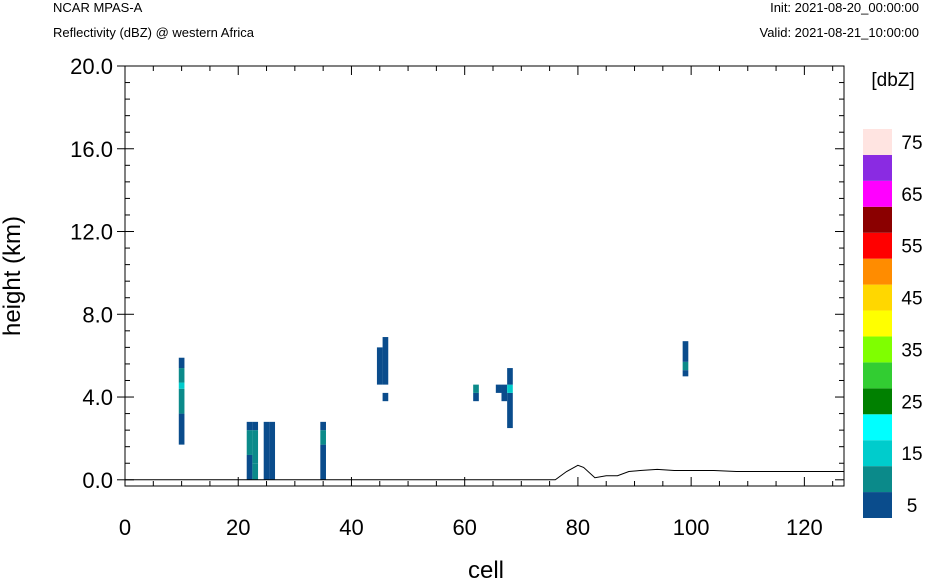 This screenshot has height=580, width=925. I want to click on y-tick-label: 12.0, so click(91, 232).